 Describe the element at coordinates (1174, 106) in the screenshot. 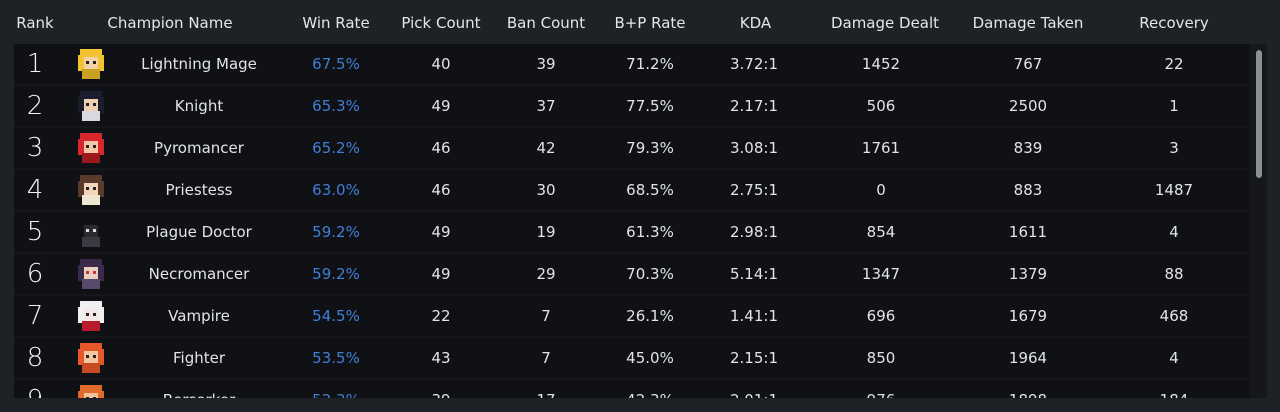

I see `recovery-cell: 1` at that location.